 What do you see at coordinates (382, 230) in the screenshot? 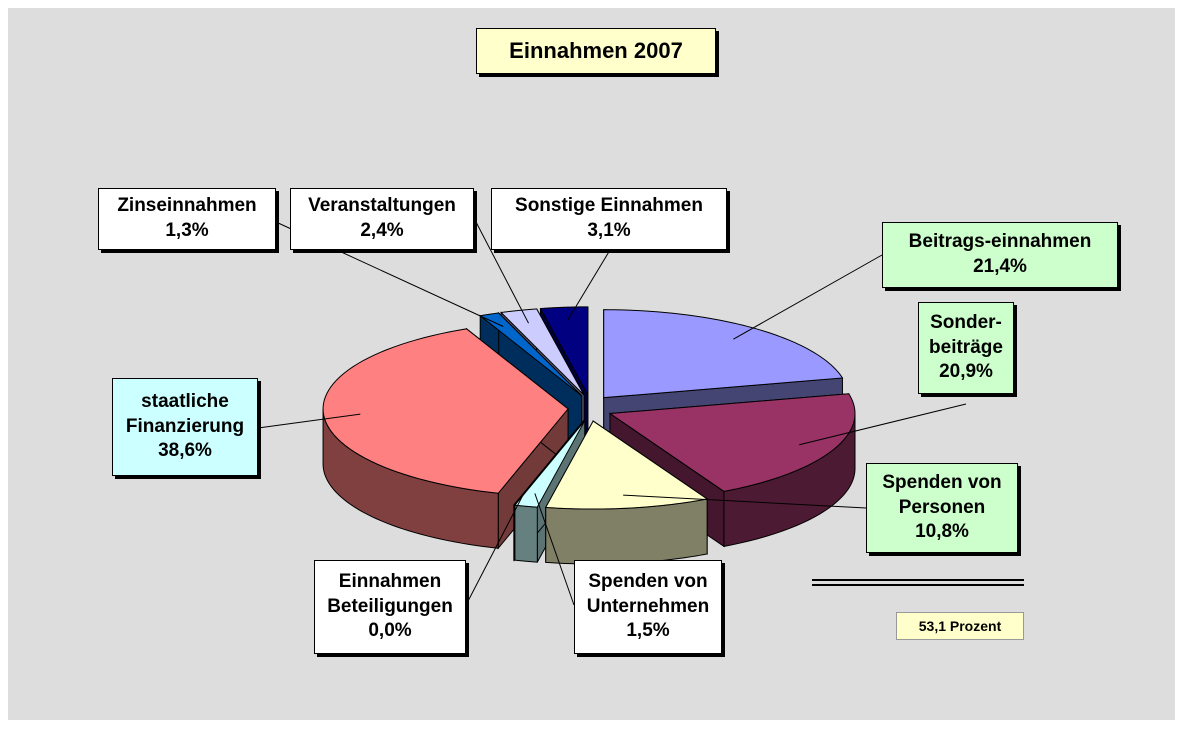
I see `label-text: 2,4%` at bounding box center [382, 230].